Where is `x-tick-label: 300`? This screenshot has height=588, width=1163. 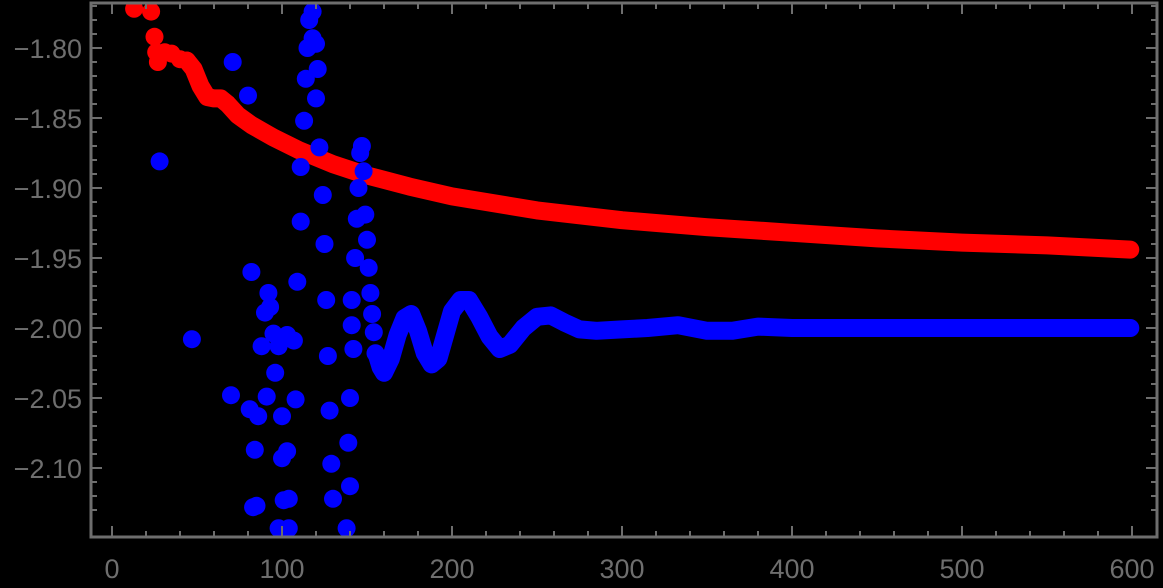 x-tick-label: 300 is located at coordinates (621, 569).